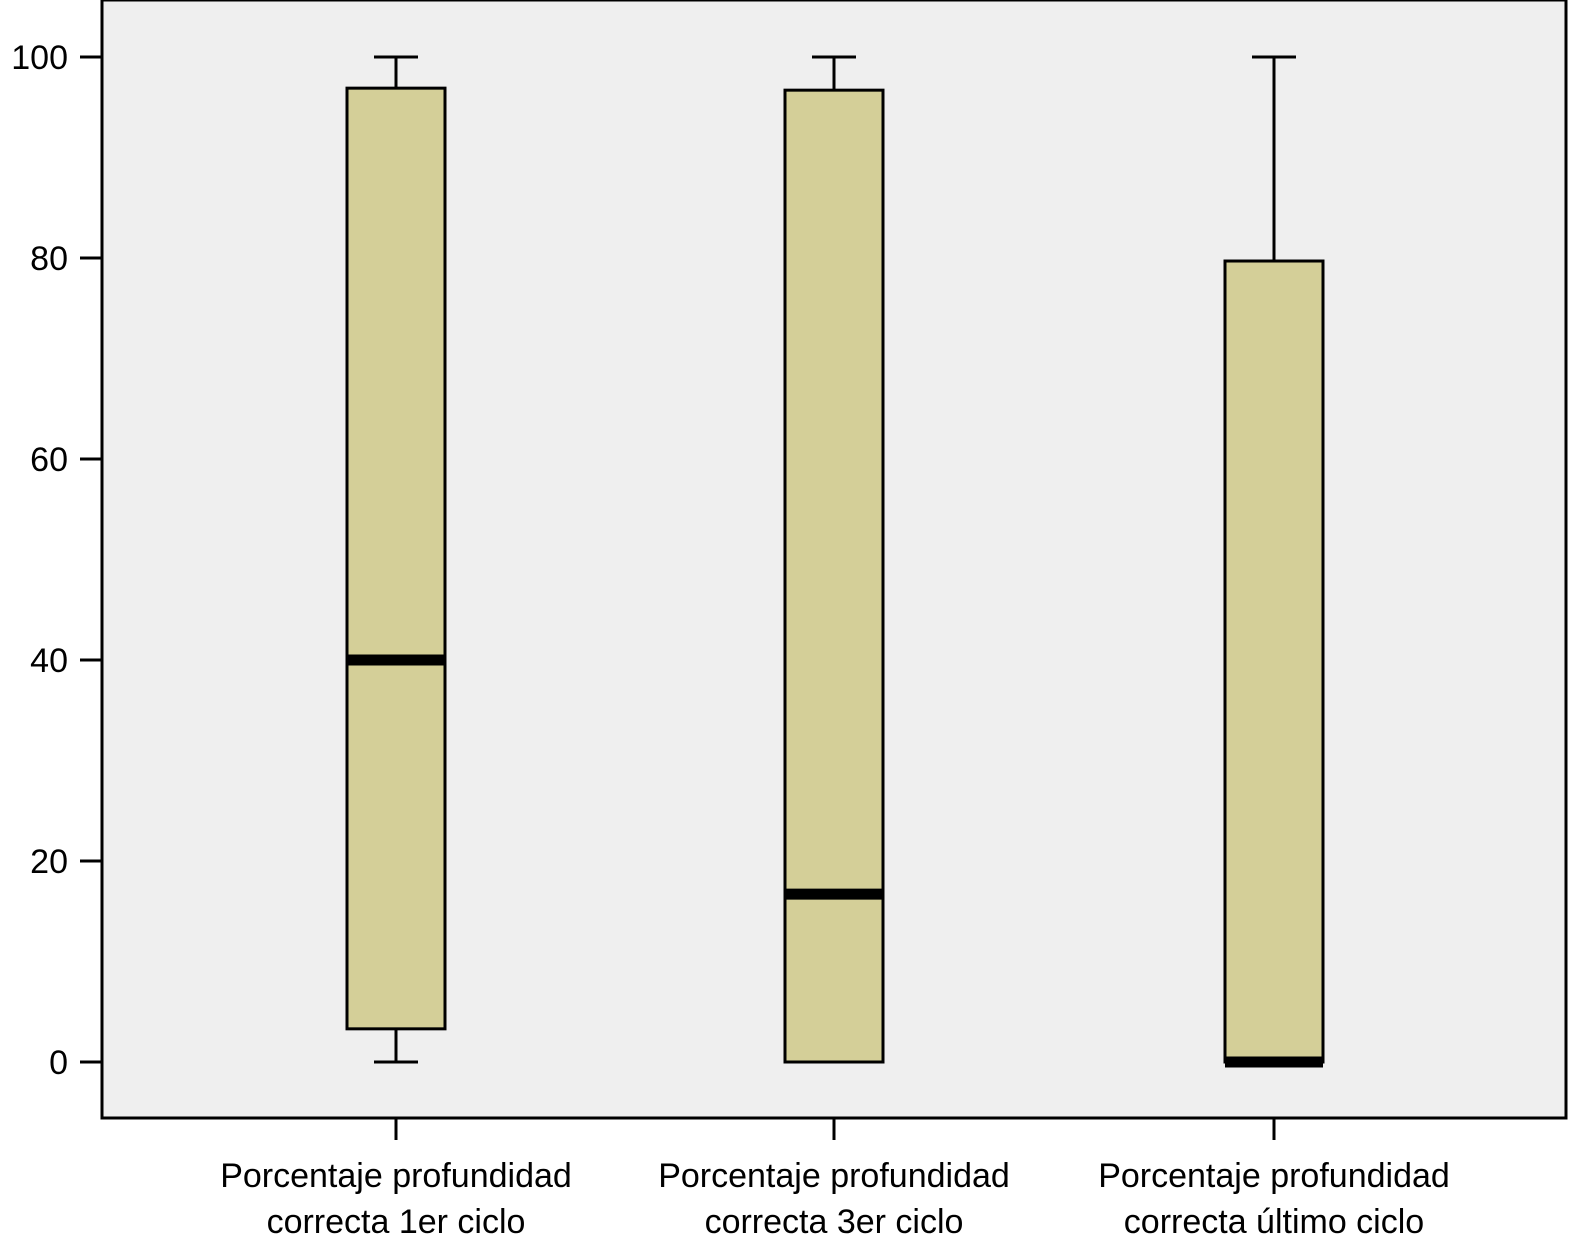 Image resolution: width=1573 pixels, height=1257 pixels. I want to click on x-category-label-line: correcta último ciclo, so click(1274, 1222).